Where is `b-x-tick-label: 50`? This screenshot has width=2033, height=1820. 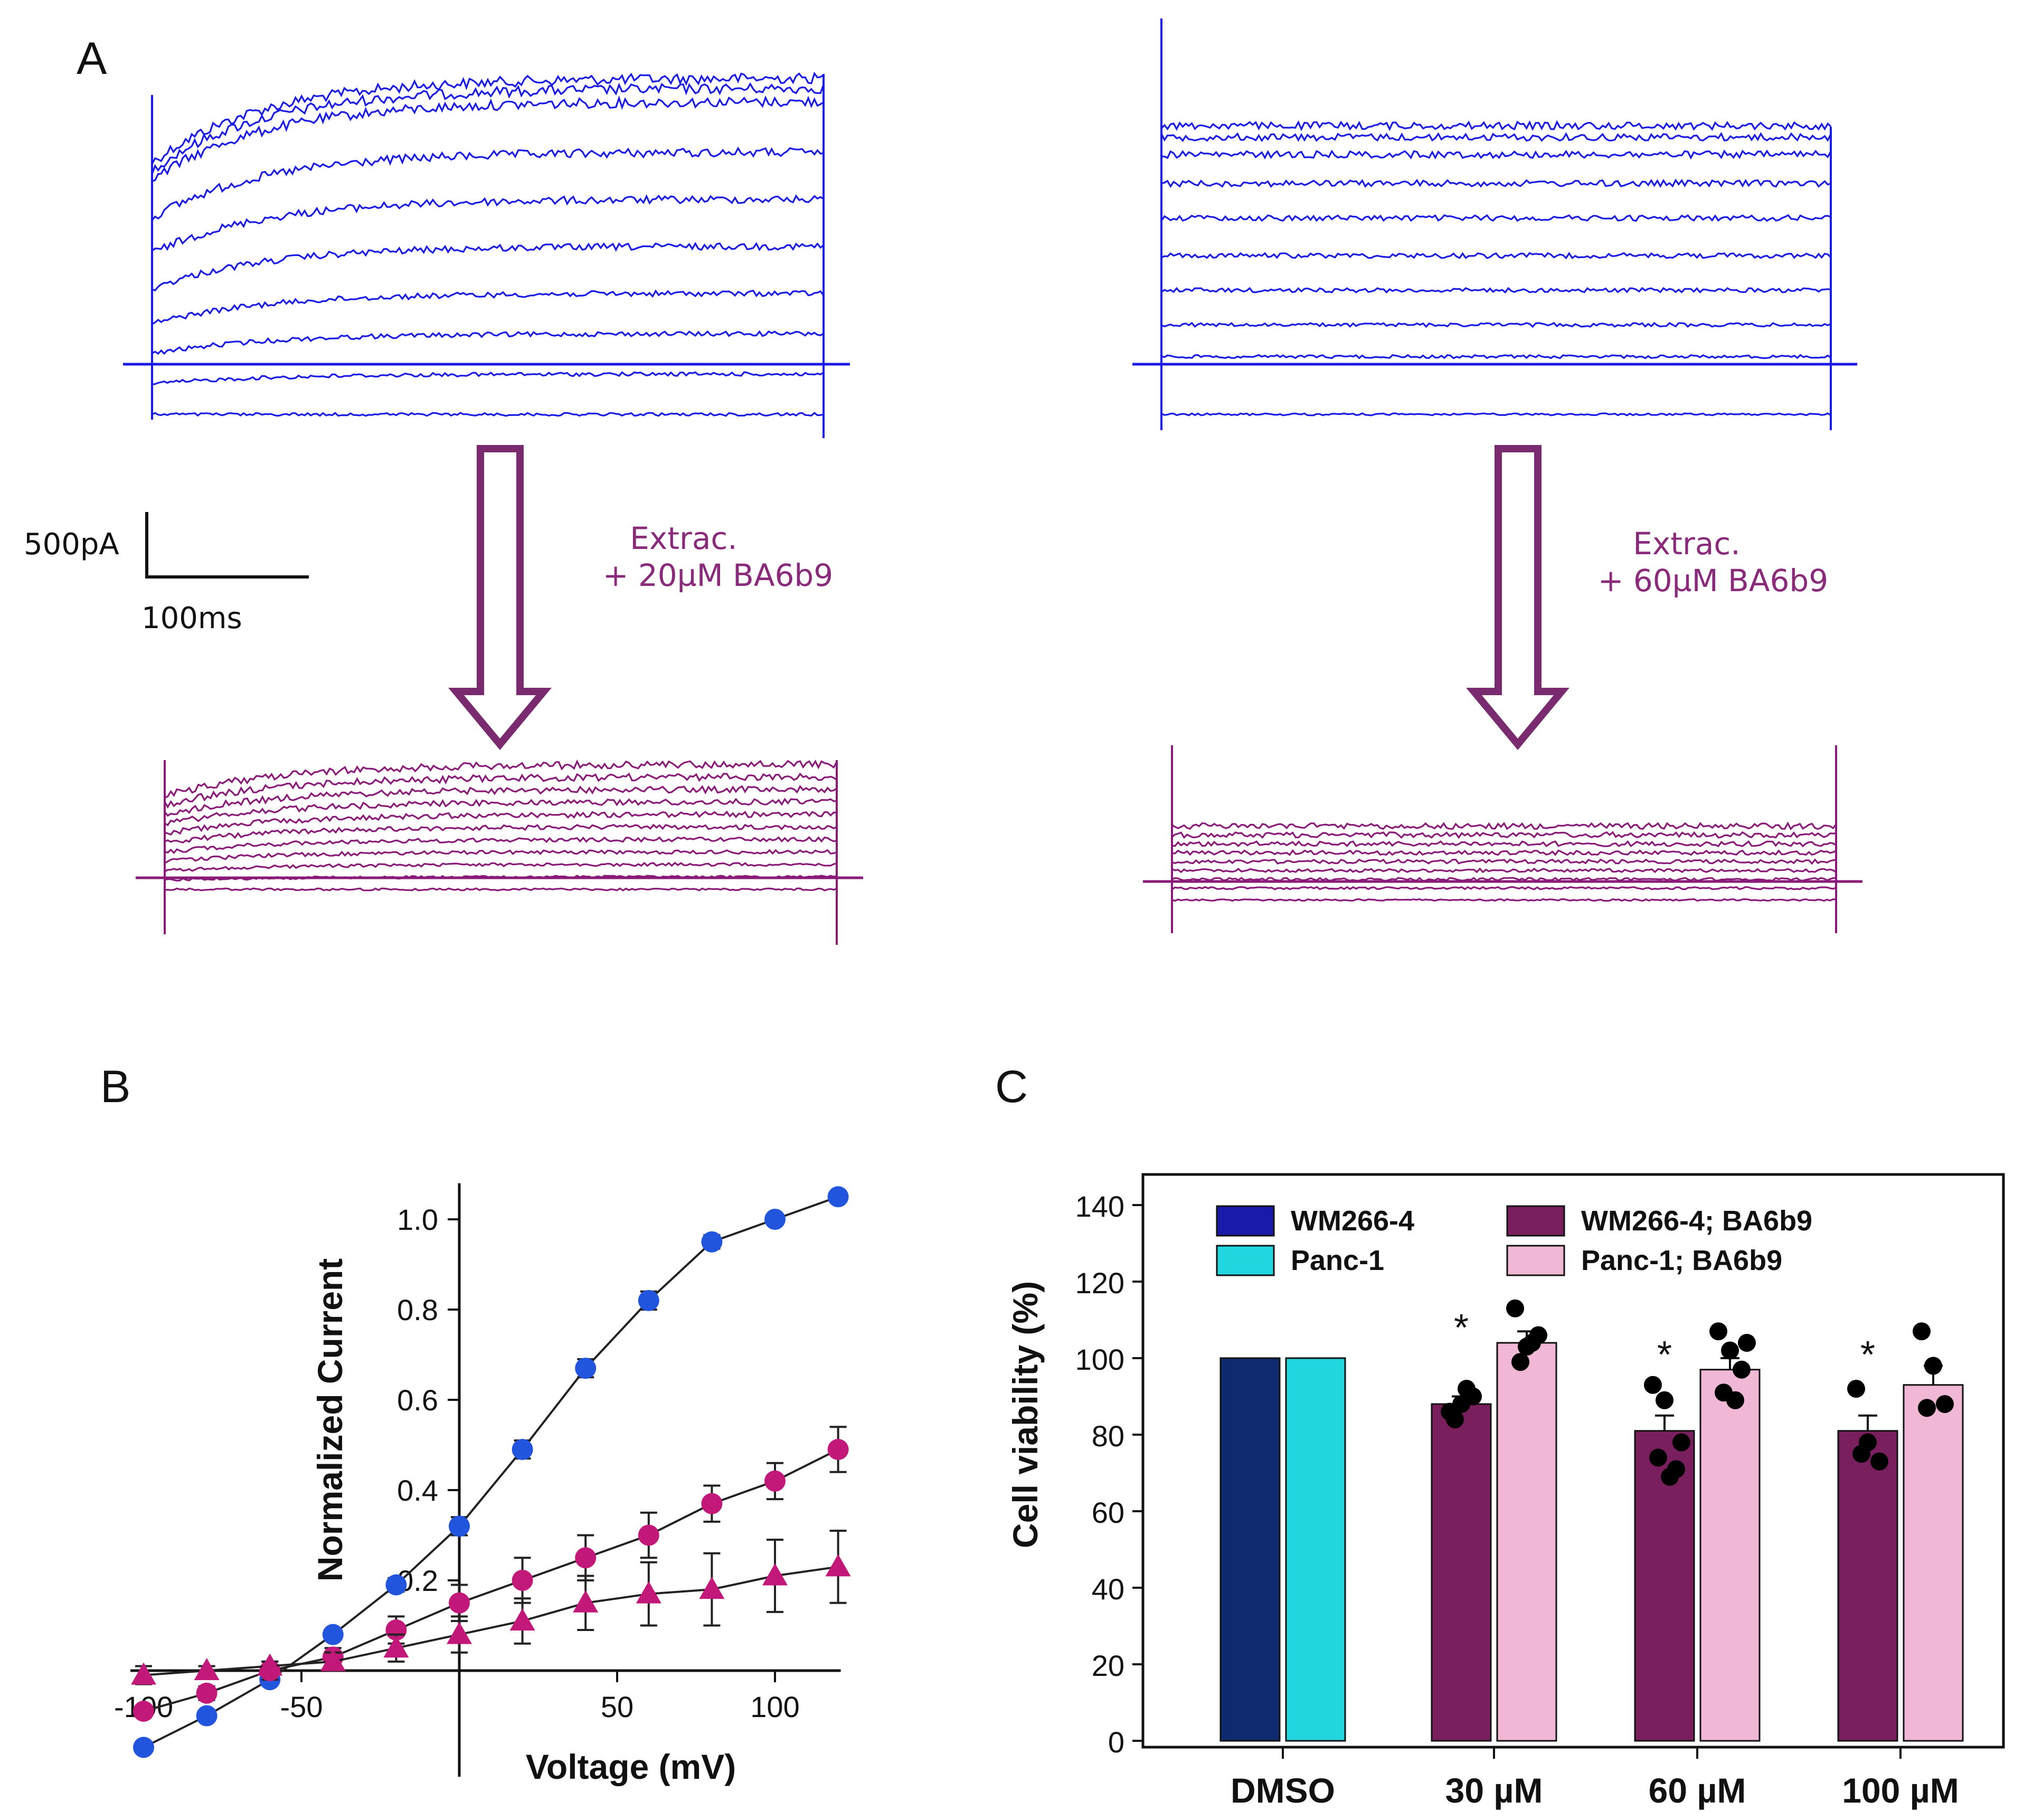
b-x-tick-label: 50 is located at coordinates (617, 1707).